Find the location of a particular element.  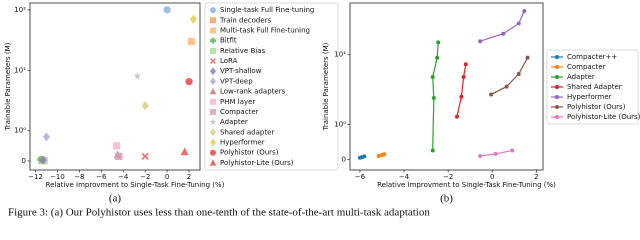

panel-caption: (a) is located at coordinates (115, 199).